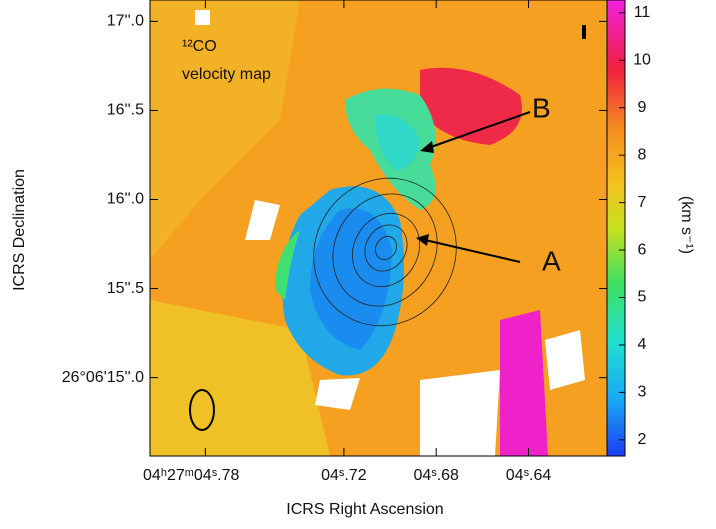 Image resolution: width=716 pixels, height=529 pixels. Describe the element at coordinates (125, 110) in the screenshot. I see `y-tick-label: 16''.5` at that location.